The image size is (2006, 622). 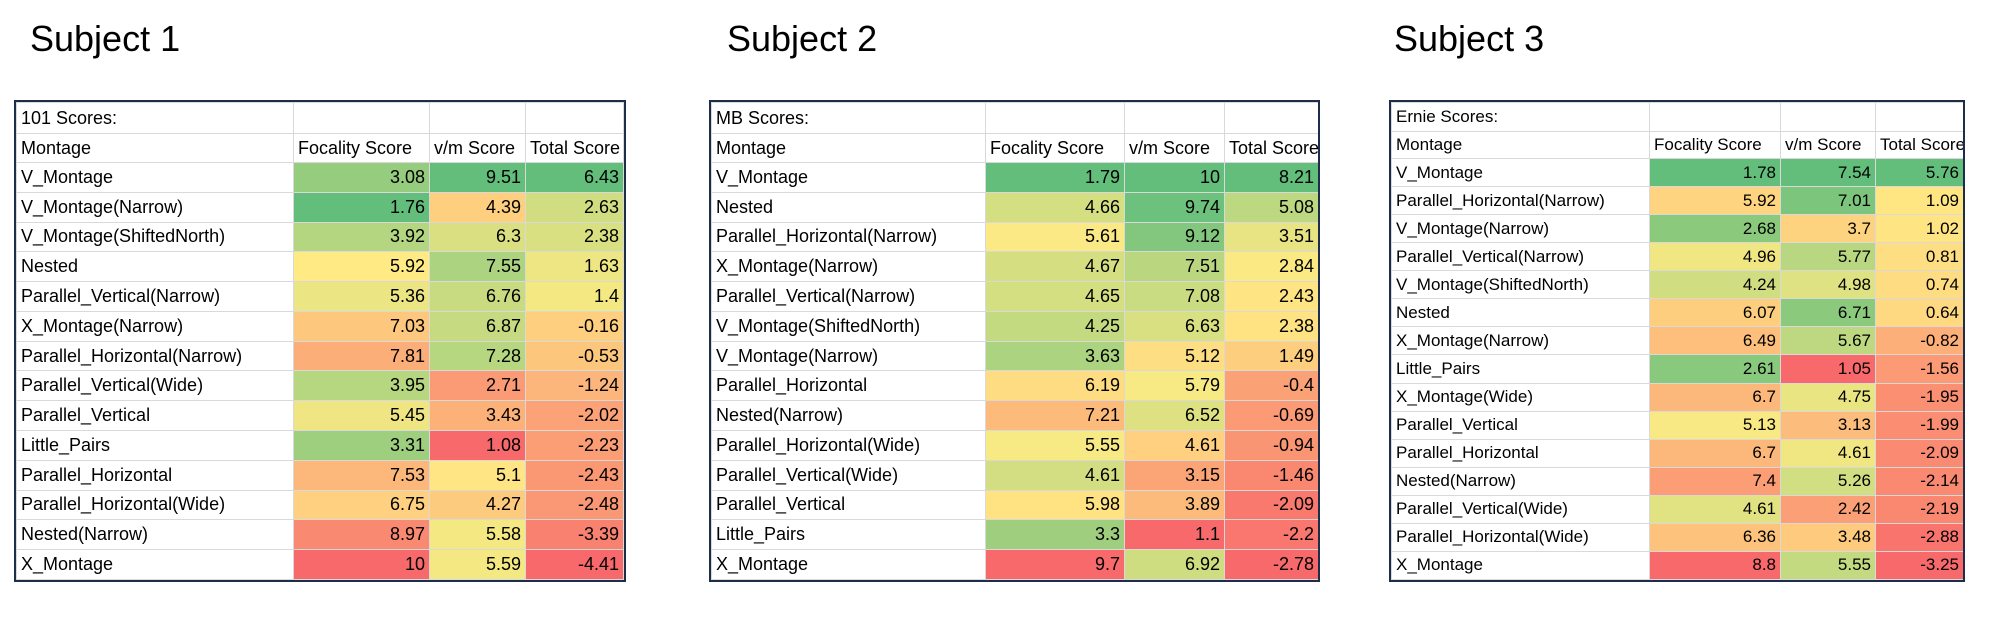 What do you see at coordinates (1919, 509) in the screenshot?
I see `total-score-cell: -2.19` at bounding box center [1919, 509].